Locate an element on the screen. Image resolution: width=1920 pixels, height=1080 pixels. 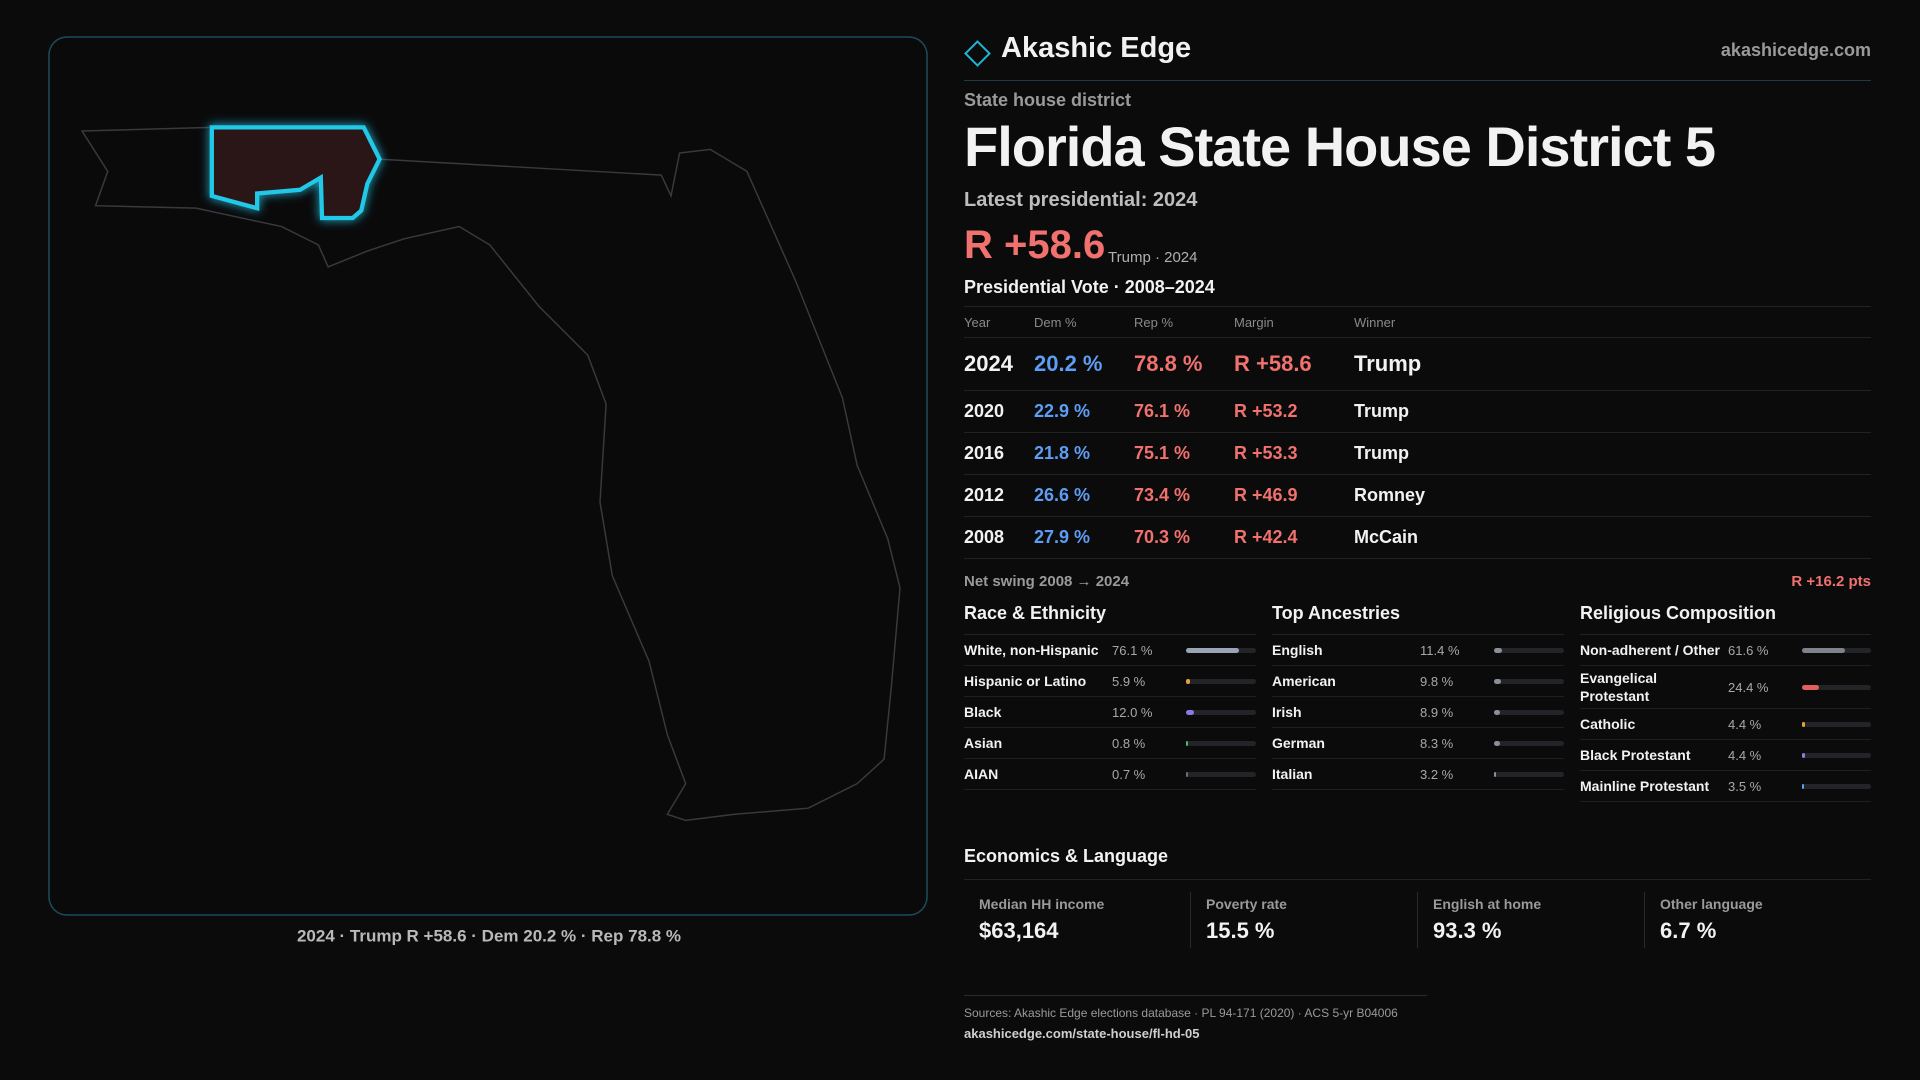
stat-value: 8.3 % is located at coordinates (1437, 743).